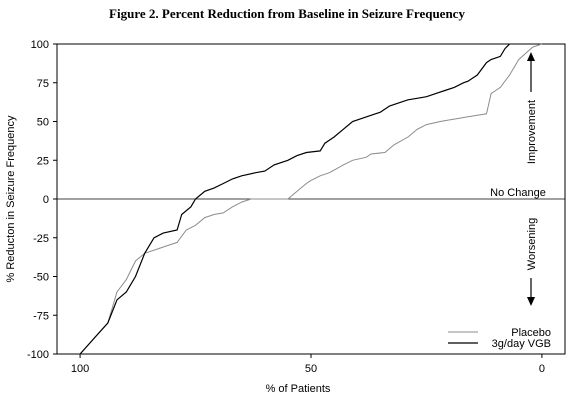 The width and height of the screenshot is (574, 402). Describe the element at coordinates (38, 355) in the screenshot. I see `y-tick-label: -100` at that location.